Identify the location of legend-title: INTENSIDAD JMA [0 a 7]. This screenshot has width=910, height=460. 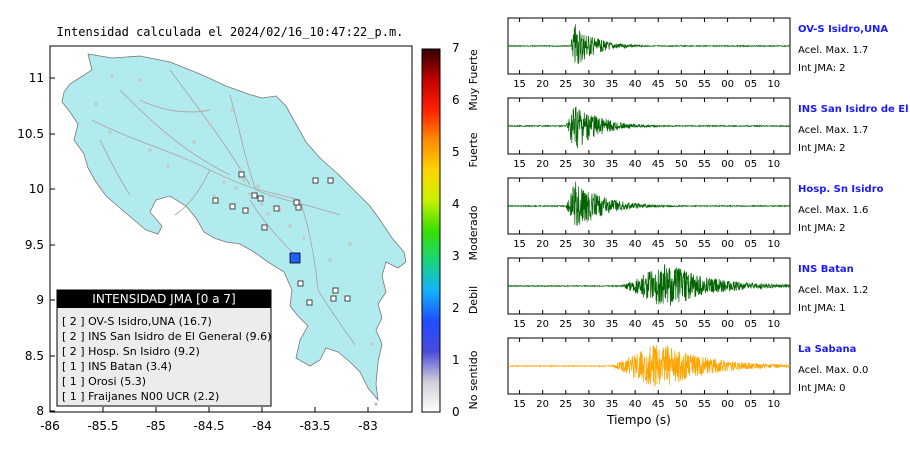
(163, 299).